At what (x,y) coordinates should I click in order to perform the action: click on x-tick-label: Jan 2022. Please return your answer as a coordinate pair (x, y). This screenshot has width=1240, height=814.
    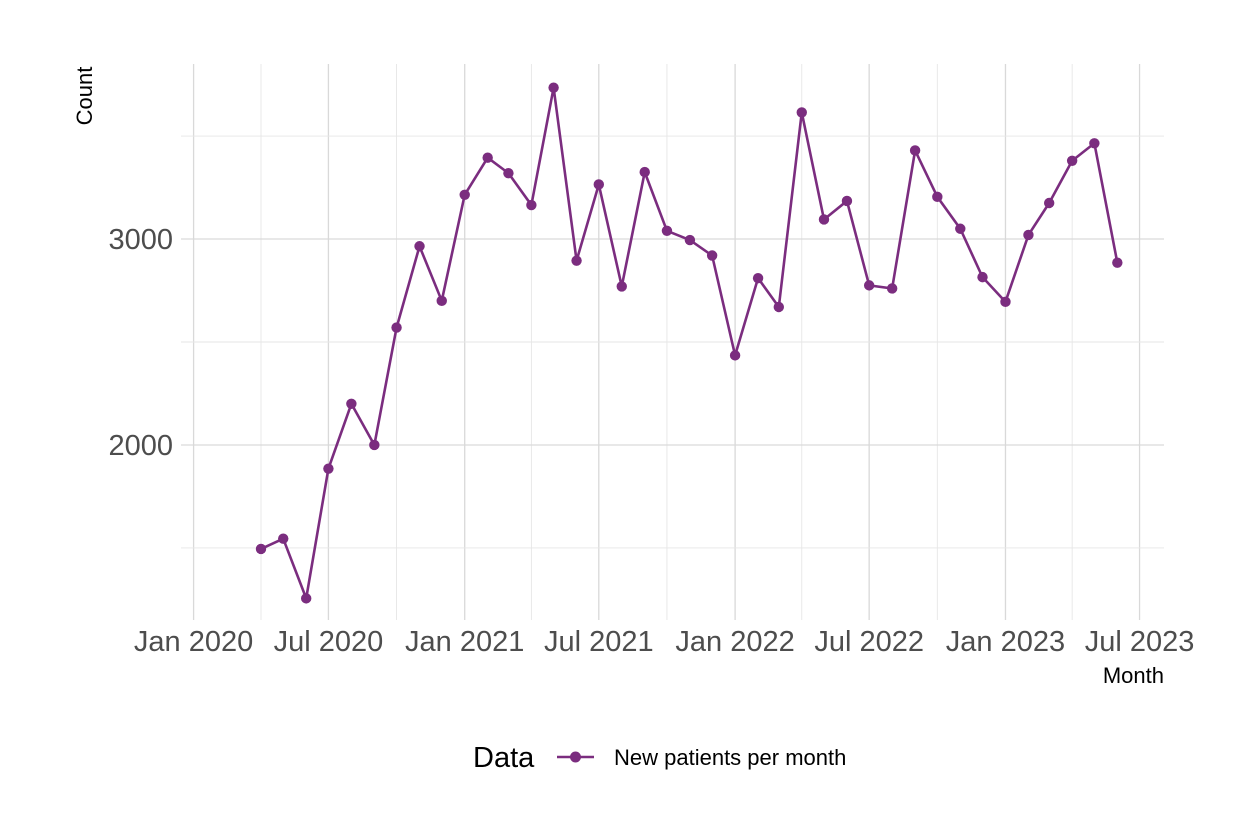
    Looking at the image, I should click on (734, 642).